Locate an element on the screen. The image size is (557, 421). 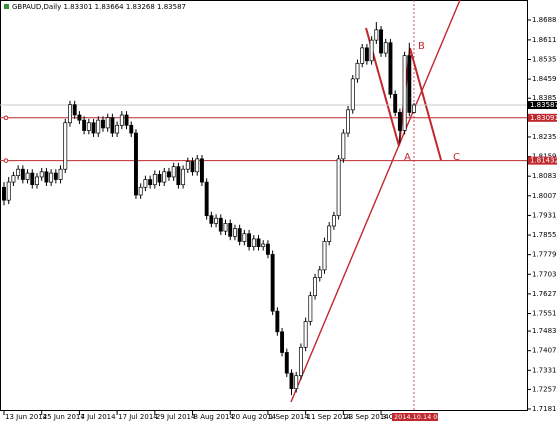
price-box-label: 1.81432 is located at coordinates (543, 161).